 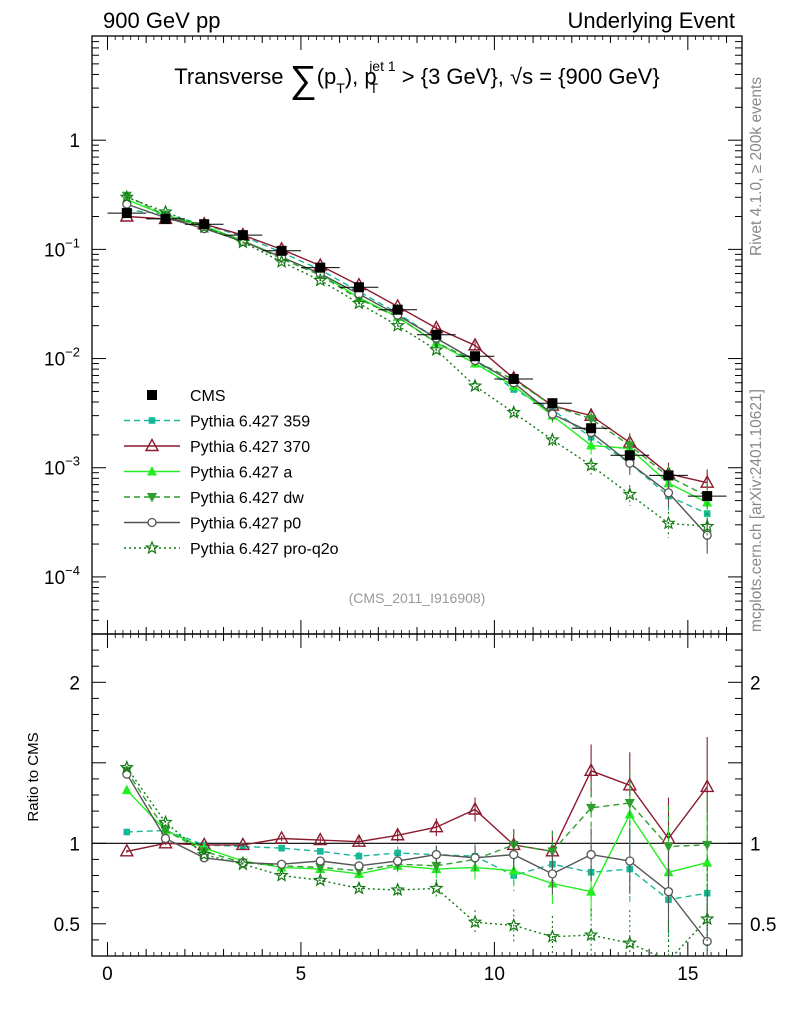 I want to click on legend-item-pythia-6-427-a: Pythia 6.427 a, so click(x=208, y=473).